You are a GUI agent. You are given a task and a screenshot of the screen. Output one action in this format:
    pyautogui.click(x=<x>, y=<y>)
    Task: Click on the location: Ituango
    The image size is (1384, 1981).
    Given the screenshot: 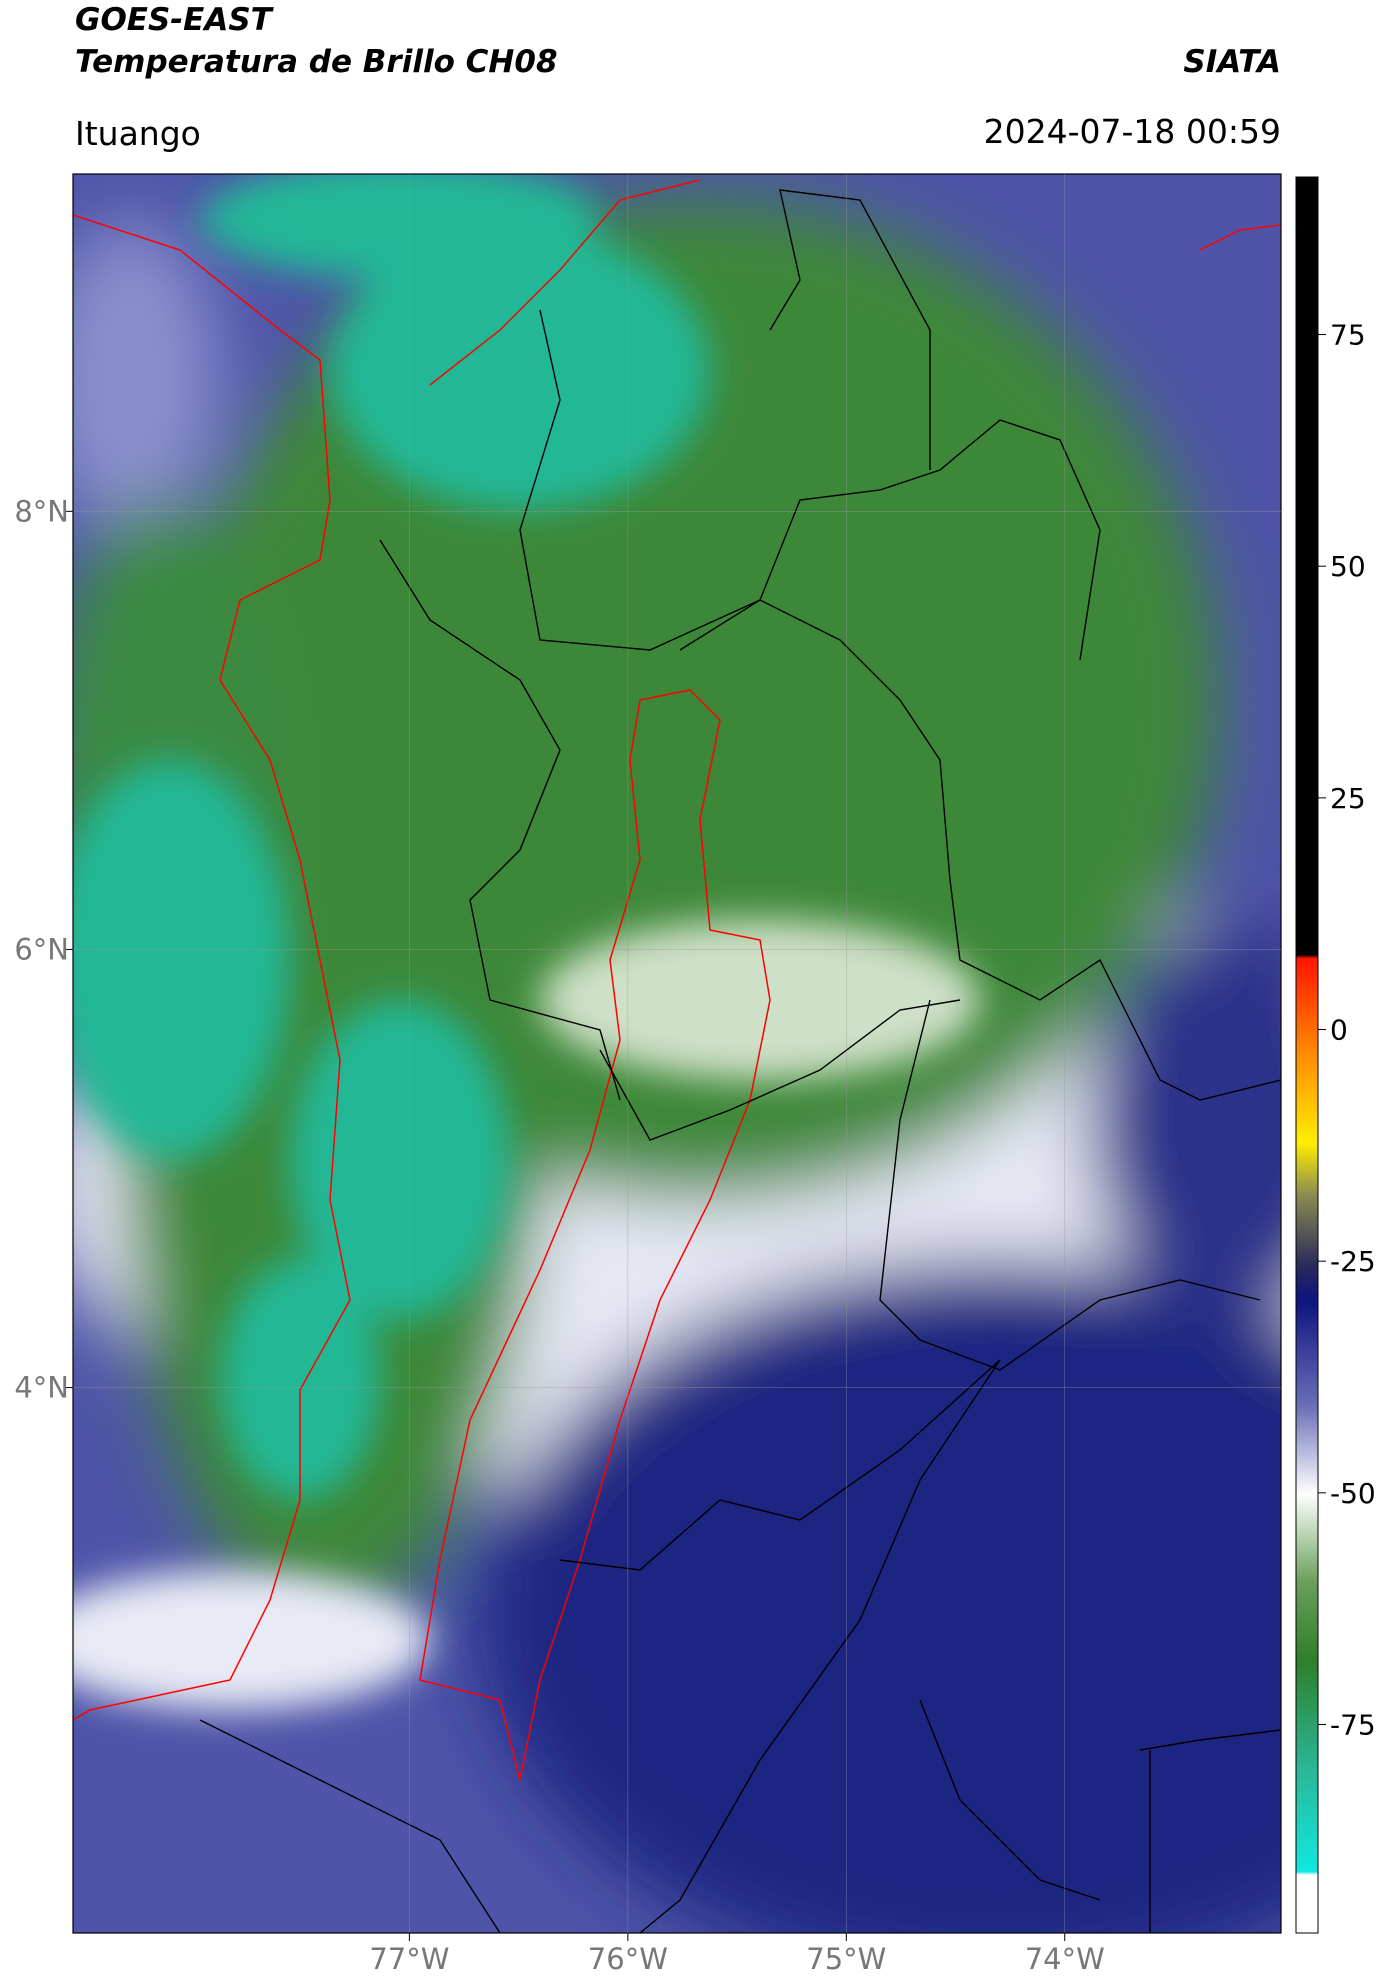 What is the action you would take?
    pyautogui.click(x=138, y=133)
    